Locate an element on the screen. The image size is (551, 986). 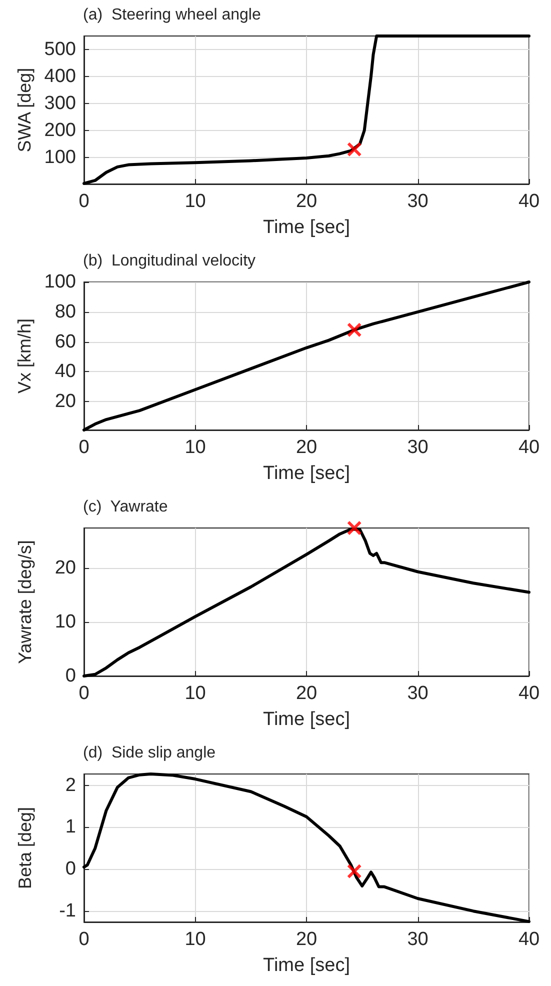
y-tick-label: 1 is located at coordinates (70, 827).